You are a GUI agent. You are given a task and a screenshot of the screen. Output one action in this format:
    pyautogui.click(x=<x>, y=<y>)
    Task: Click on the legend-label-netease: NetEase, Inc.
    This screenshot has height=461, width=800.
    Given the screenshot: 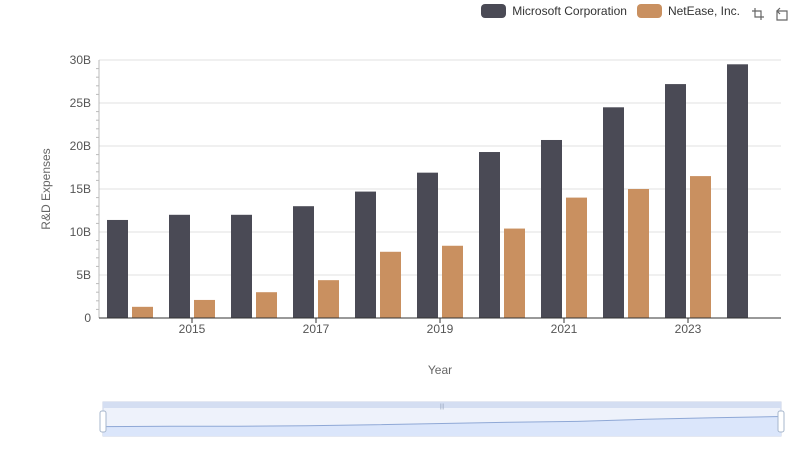 What is the action you would take?
    pyautogui.click(x=703, y=11)
    